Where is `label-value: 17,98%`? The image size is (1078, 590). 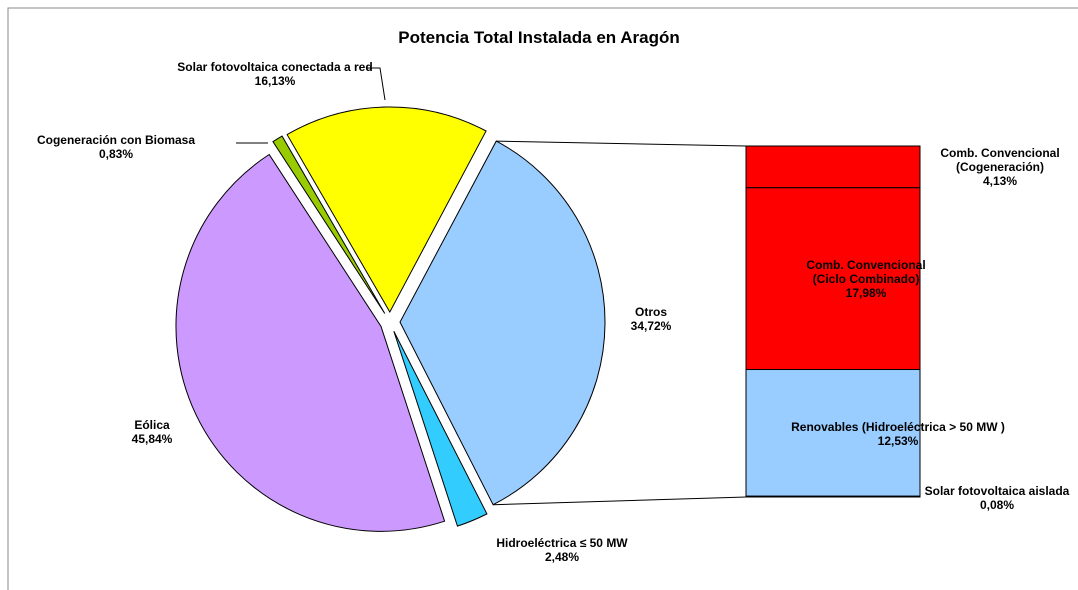 label-value: 17,98% is located at coordinates (866, 293).